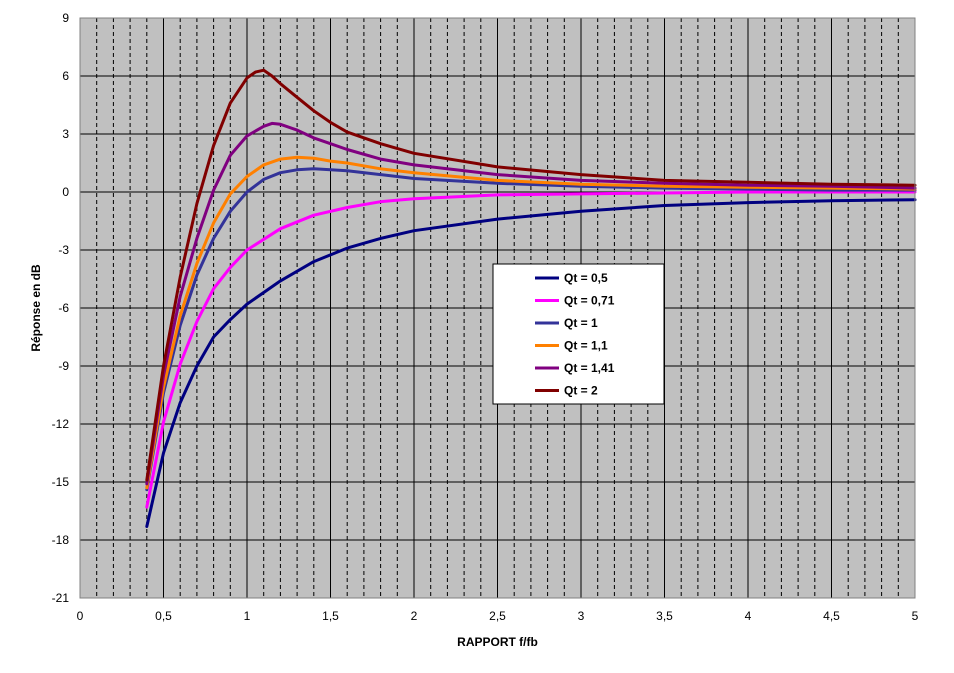 The height and width of the screenshot is (673, 954). I want to click on y-tick-label: 3, so click(65, 134).